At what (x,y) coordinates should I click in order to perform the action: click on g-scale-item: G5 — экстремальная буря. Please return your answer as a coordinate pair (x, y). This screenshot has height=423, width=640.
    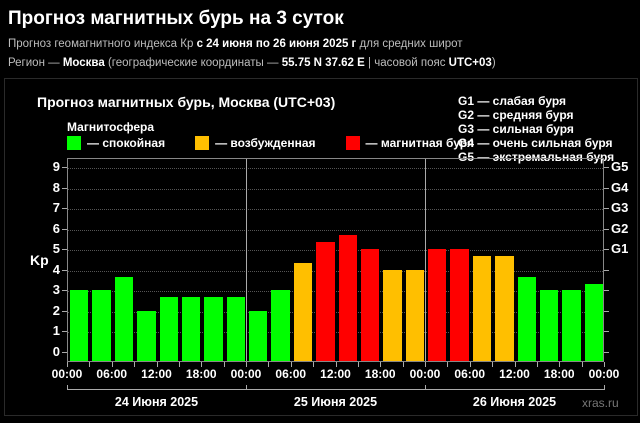
    Looking at the image, I should click on (536, 157).